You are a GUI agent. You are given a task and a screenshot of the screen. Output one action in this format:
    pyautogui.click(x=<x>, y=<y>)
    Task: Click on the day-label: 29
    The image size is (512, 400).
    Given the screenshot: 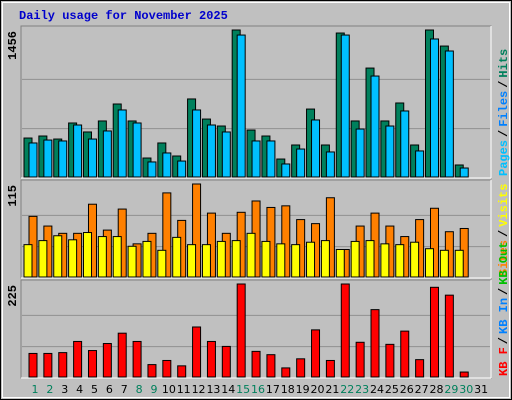 What is the action you would take?
    pyautogui.click(x=451, y=389)
    